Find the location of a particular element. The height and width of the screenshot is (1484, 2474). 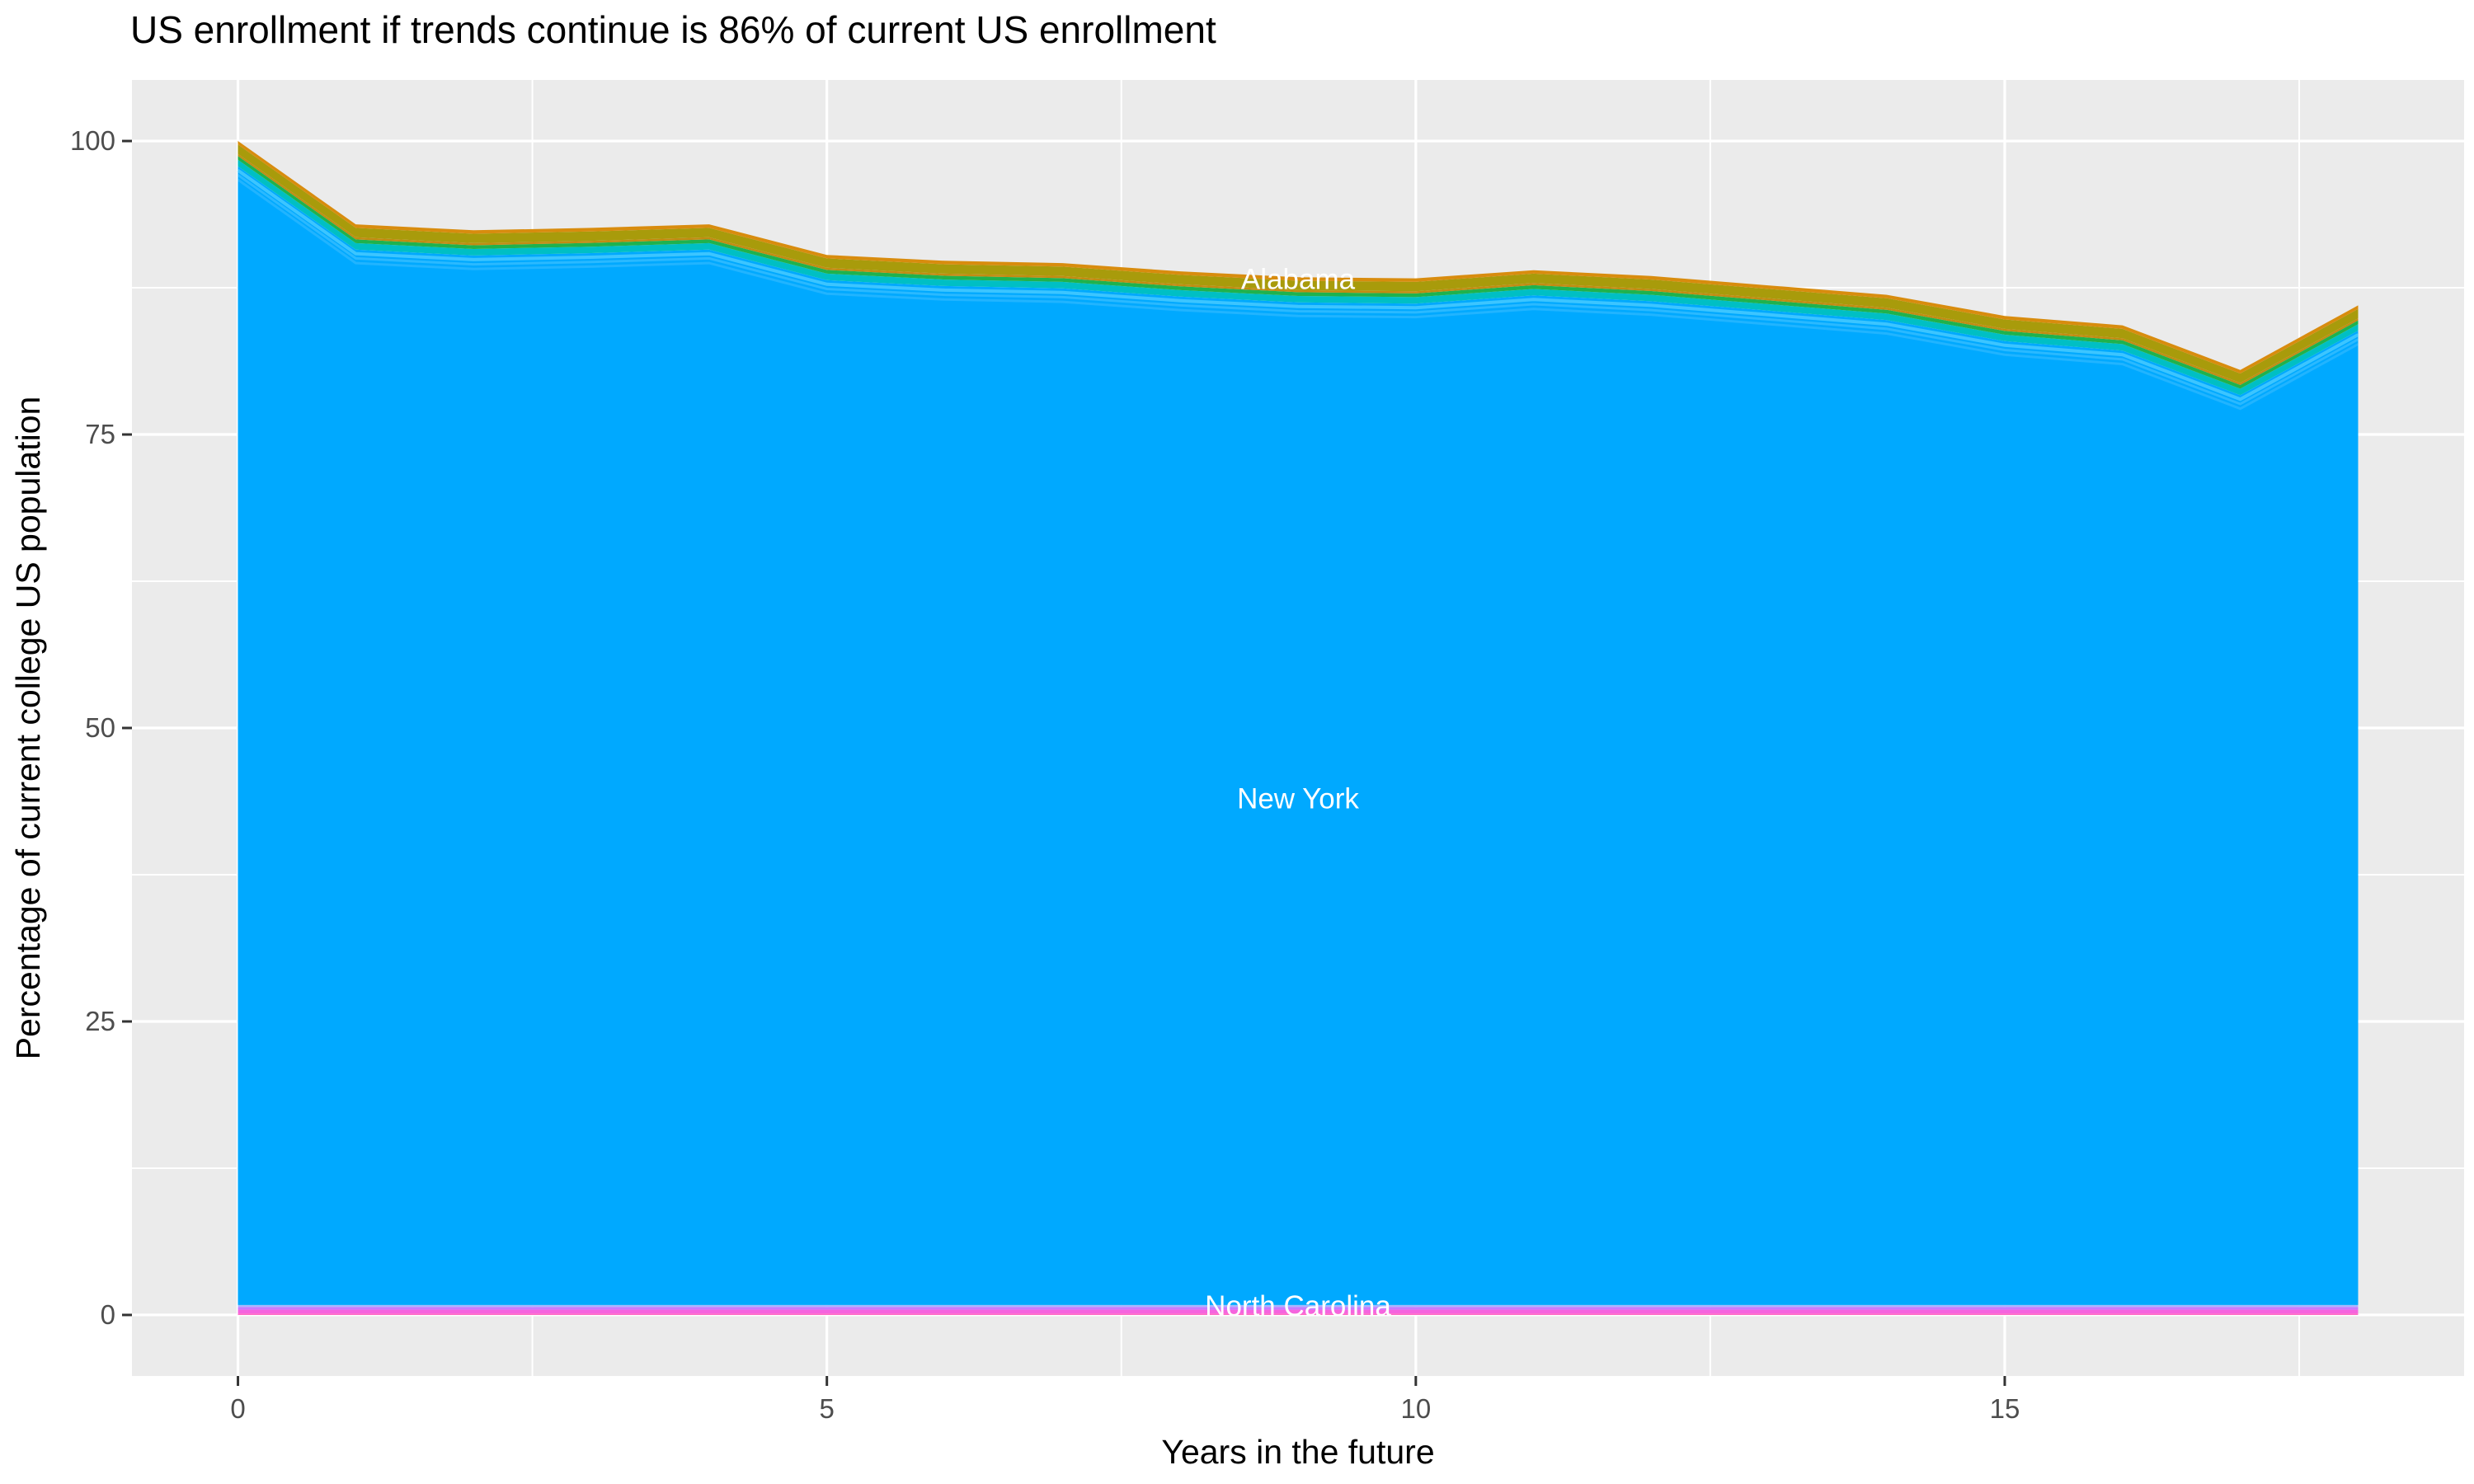

x-axis-tick-label: 0 is located at coordinates (237, 1408).